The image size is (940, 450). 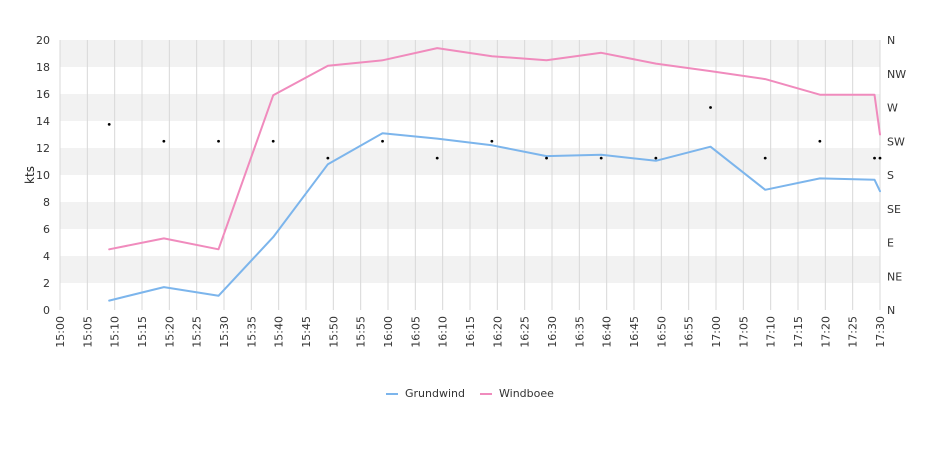 I want to click on x-tick-label: 15:30, so click(x=224, y=332).